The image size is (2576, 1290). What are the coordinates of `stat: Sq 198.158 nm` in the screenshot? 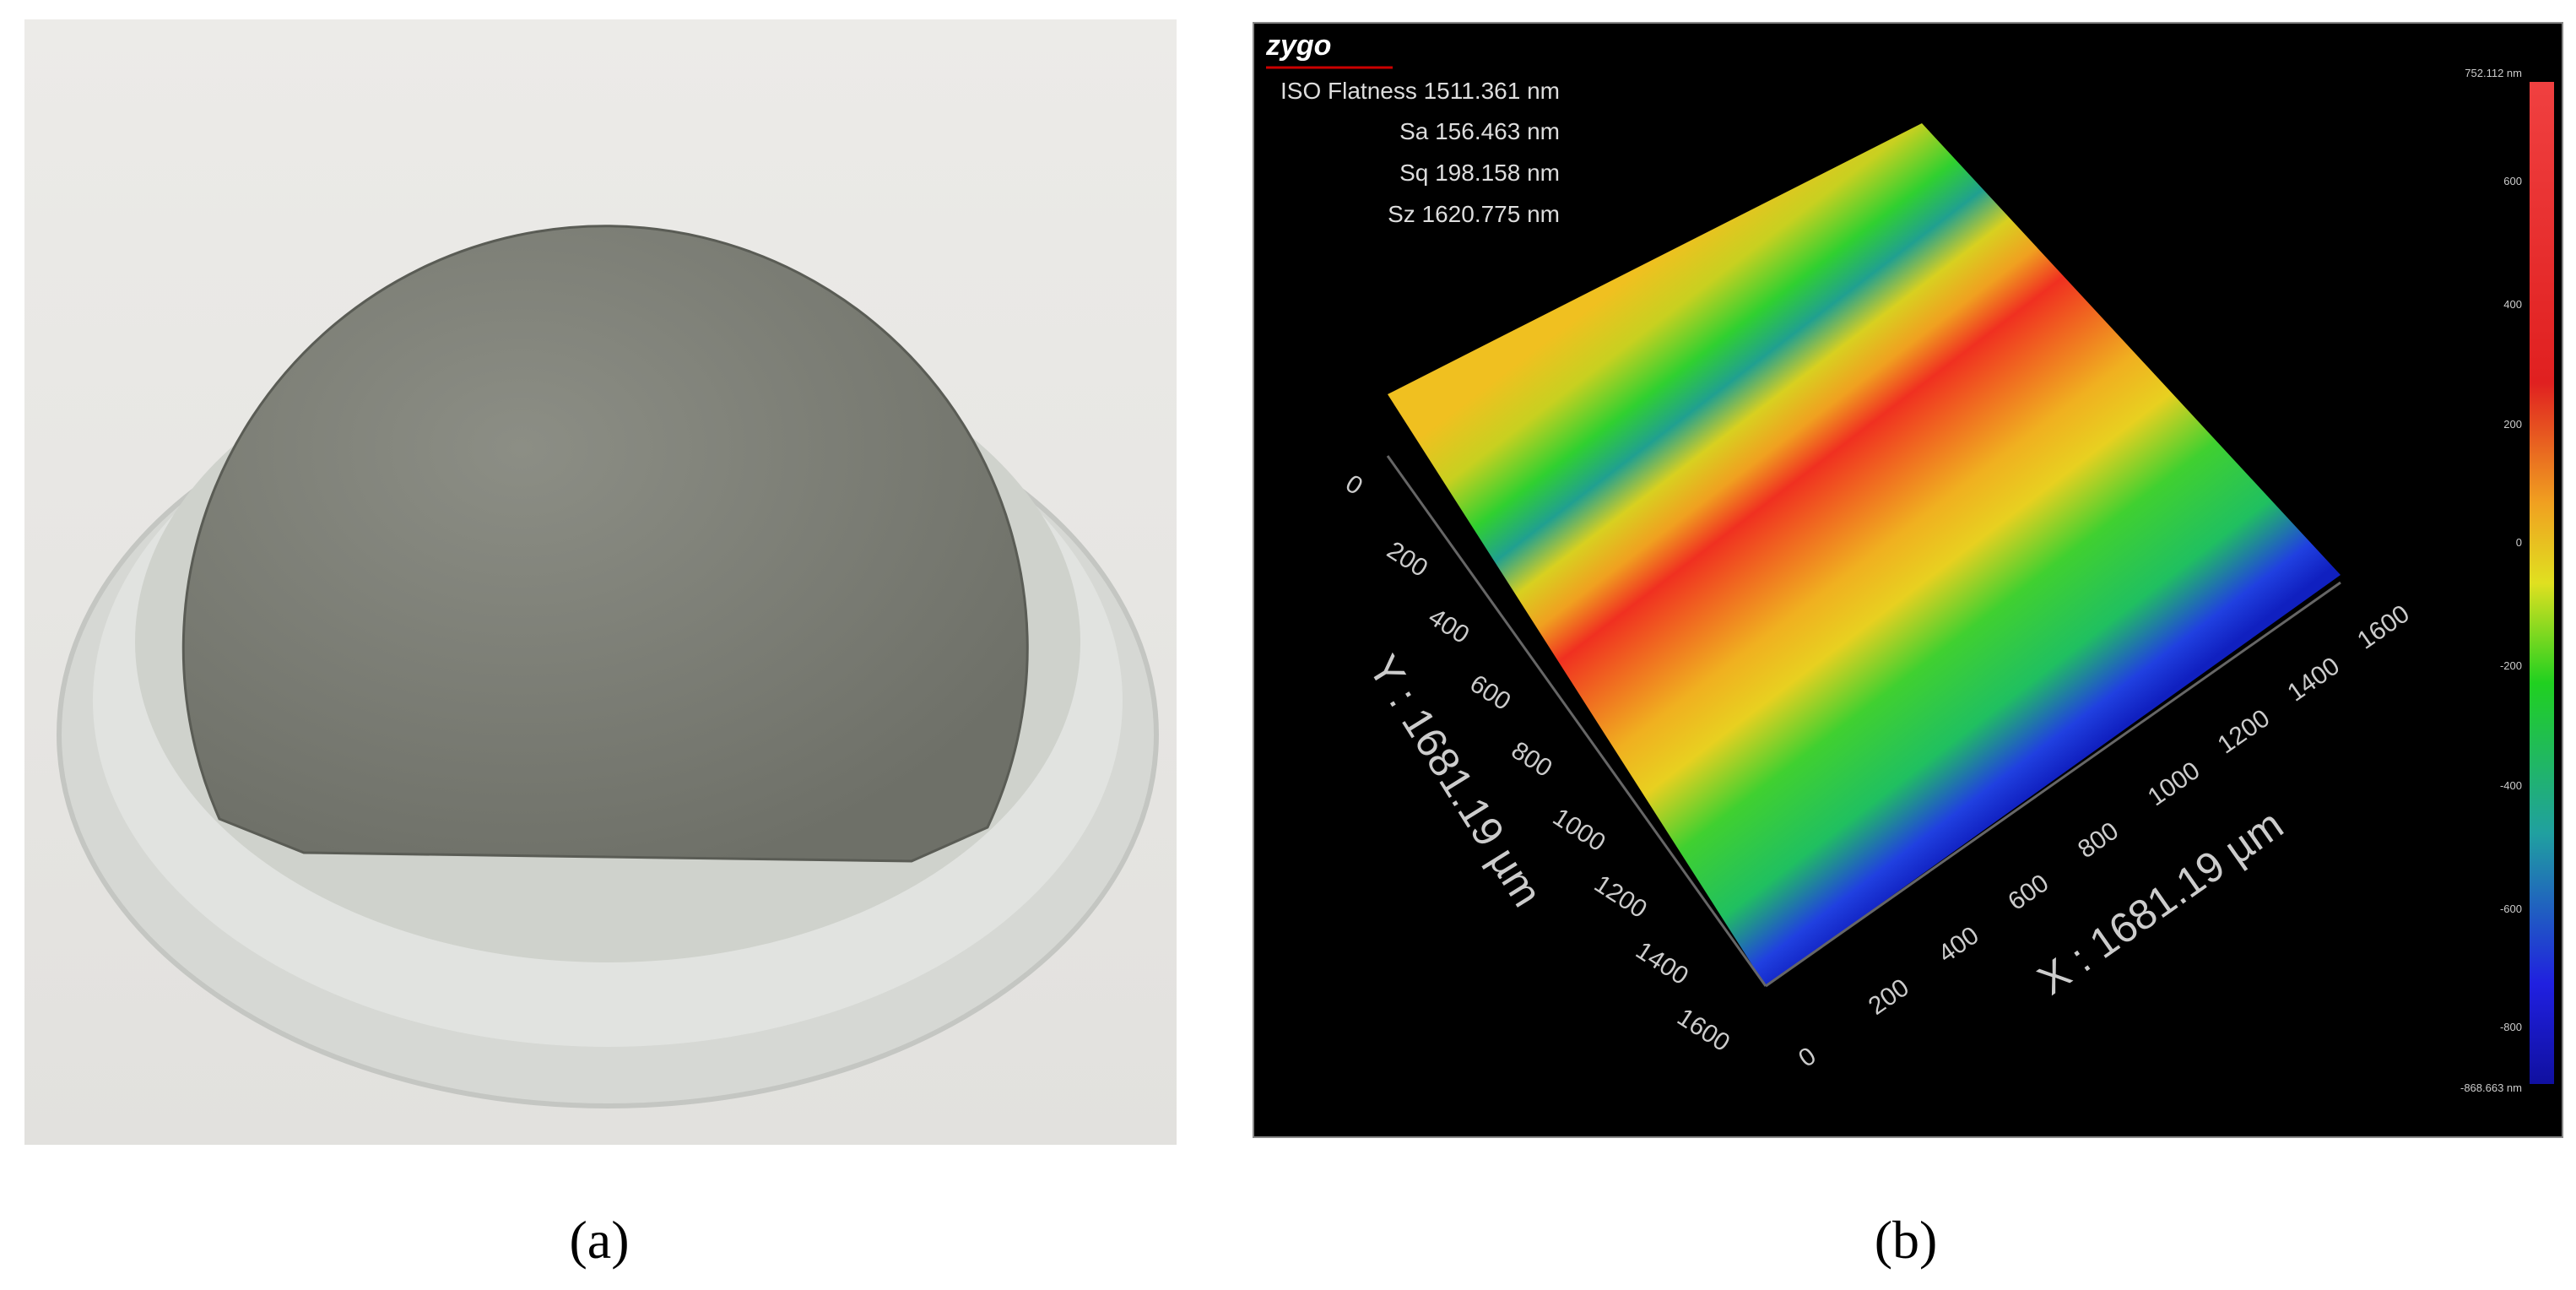 It's located at (1479, 173).